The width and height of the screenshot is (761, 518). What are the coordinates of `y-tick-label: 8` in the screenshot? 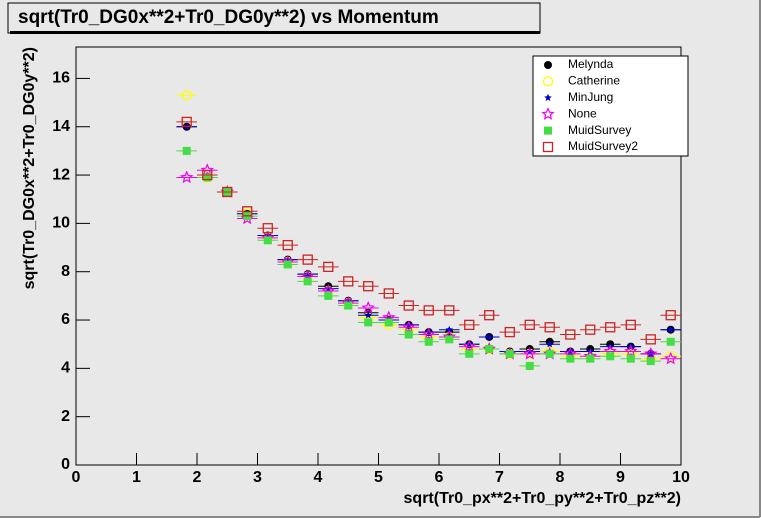 It's located at (65, 271).